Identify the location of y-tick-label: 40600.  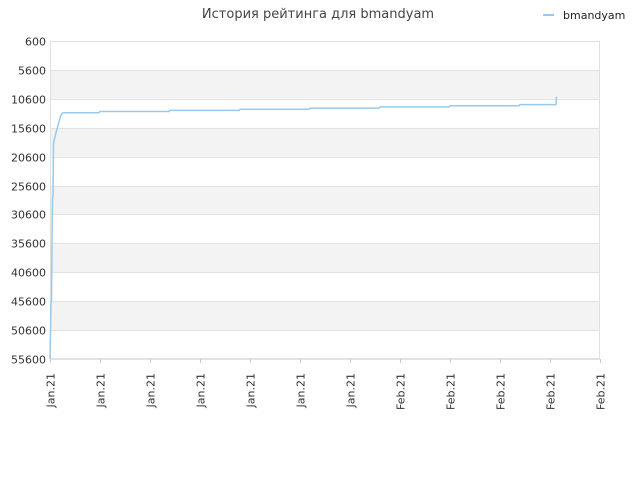
(28, 273).